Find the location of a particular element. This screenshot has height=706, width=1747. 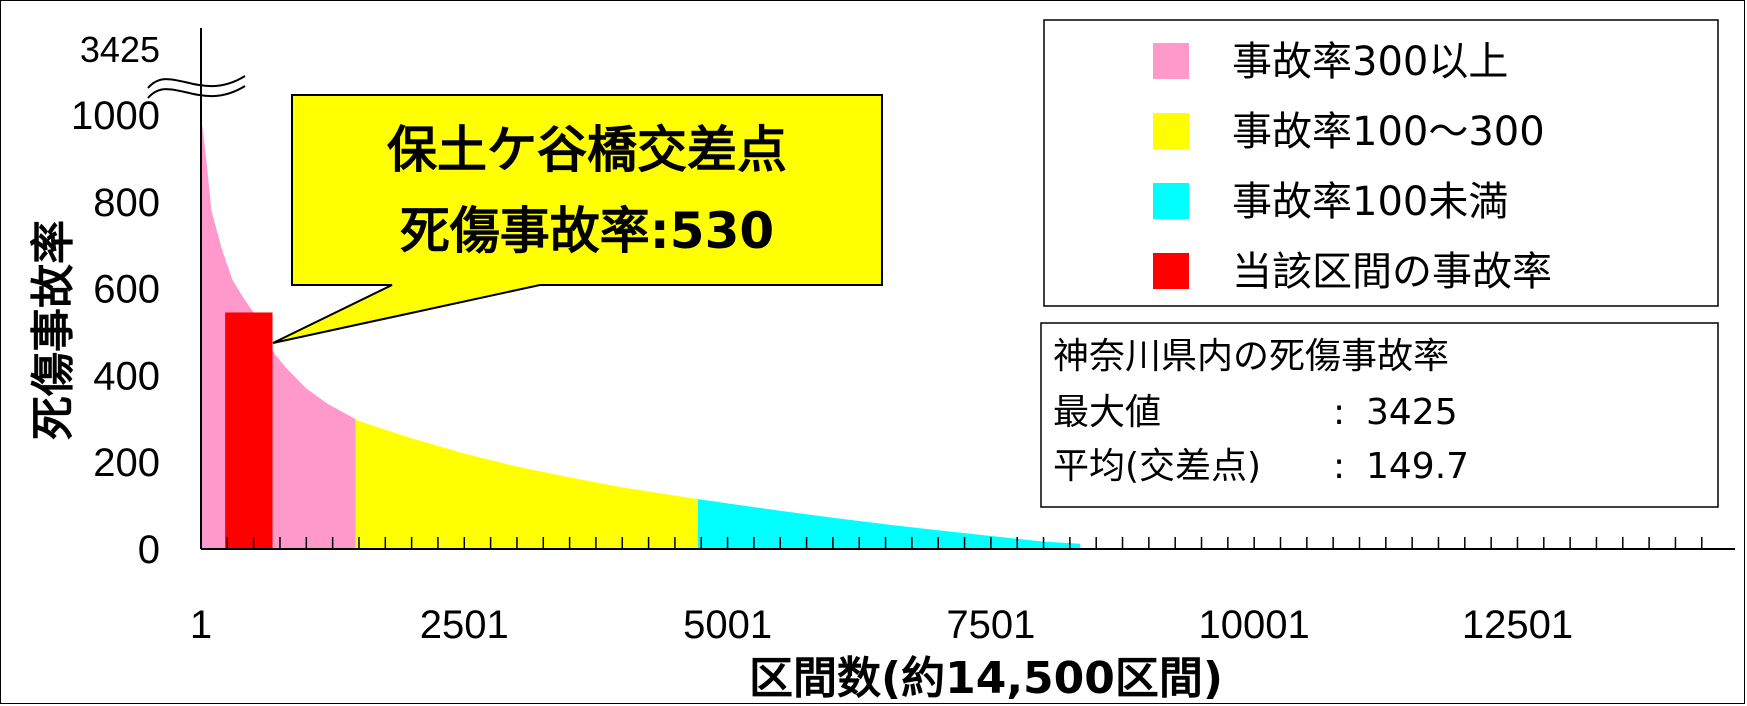

callout-box is located at coordinates (577, 219).